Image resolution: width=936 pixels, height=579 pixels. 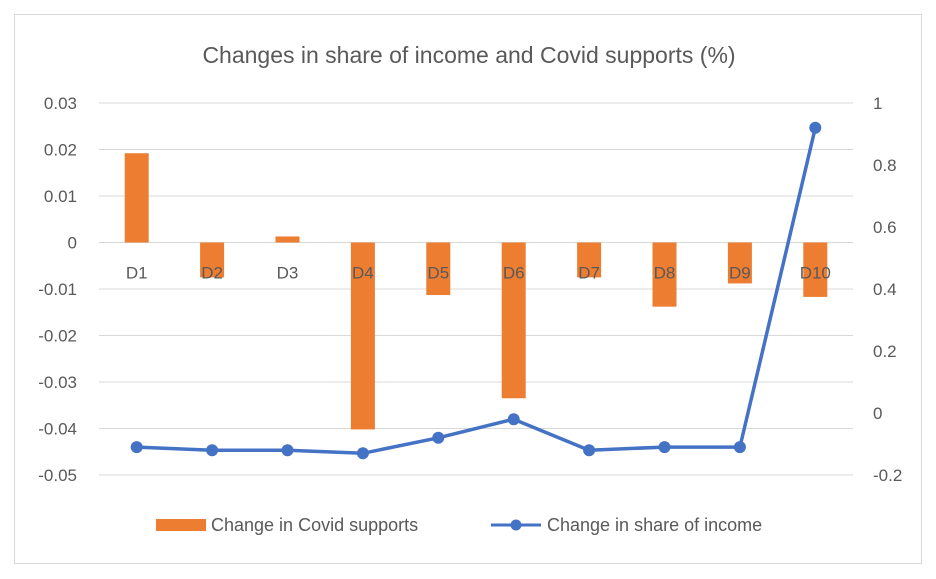 I want to click on category-label-d9: D9, so click(x=740, y=273).